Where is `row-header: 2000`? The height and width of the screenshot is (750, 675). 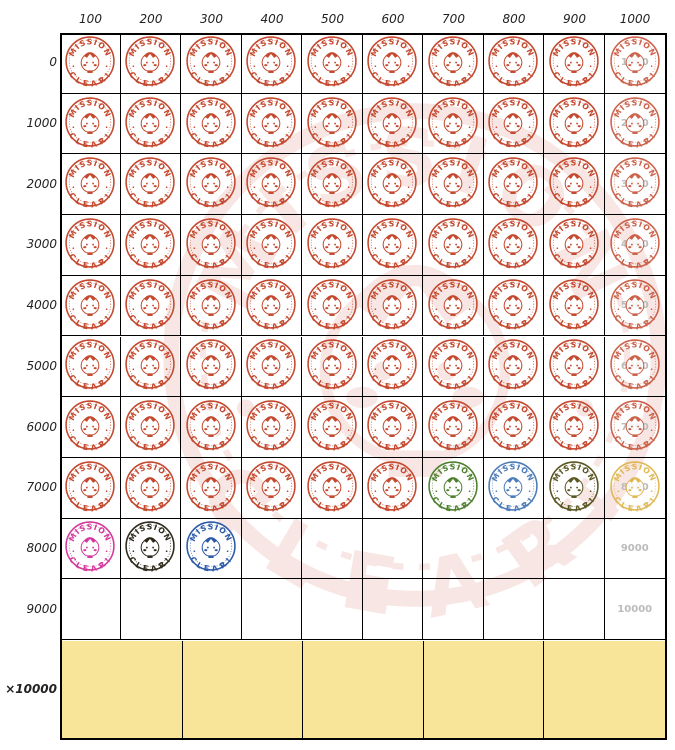
row-header: 2000 is located at coordinates (41, 183).